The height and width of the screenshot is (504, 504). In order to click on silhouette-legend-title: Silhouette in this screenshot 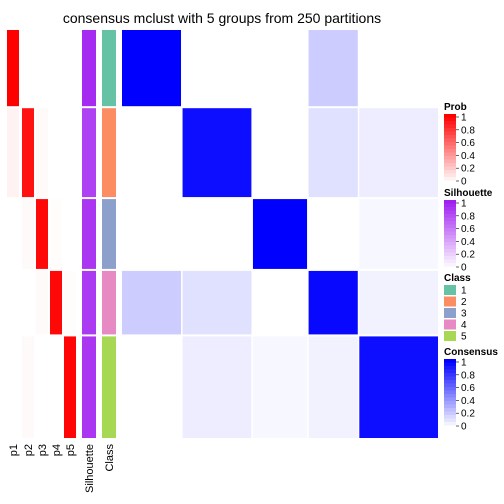, I will do `click(468, 193)`.